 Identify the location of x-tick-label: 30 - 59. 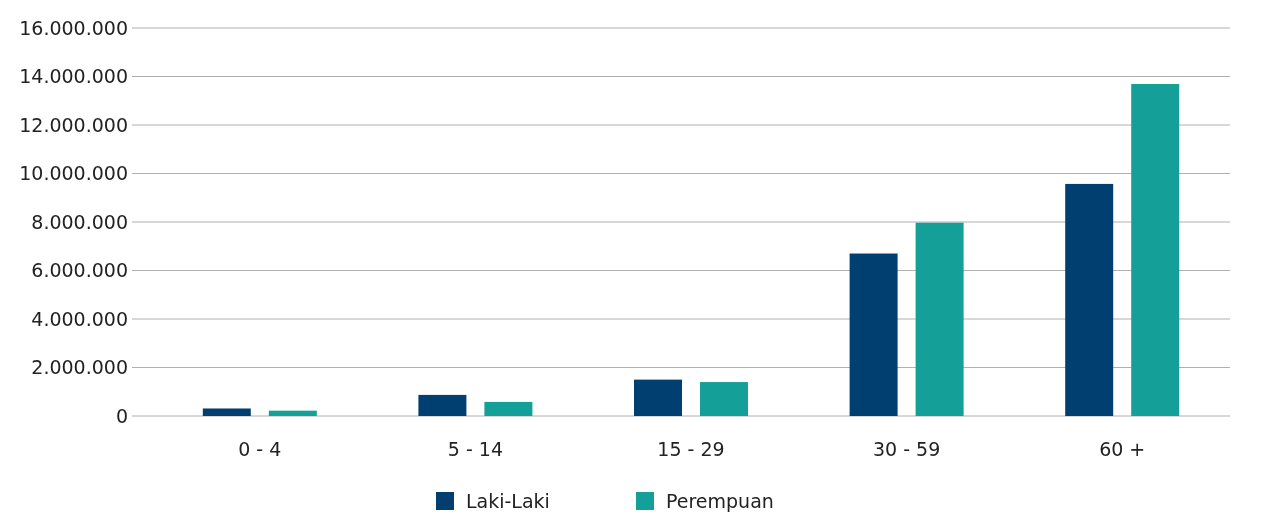
(906, 449).